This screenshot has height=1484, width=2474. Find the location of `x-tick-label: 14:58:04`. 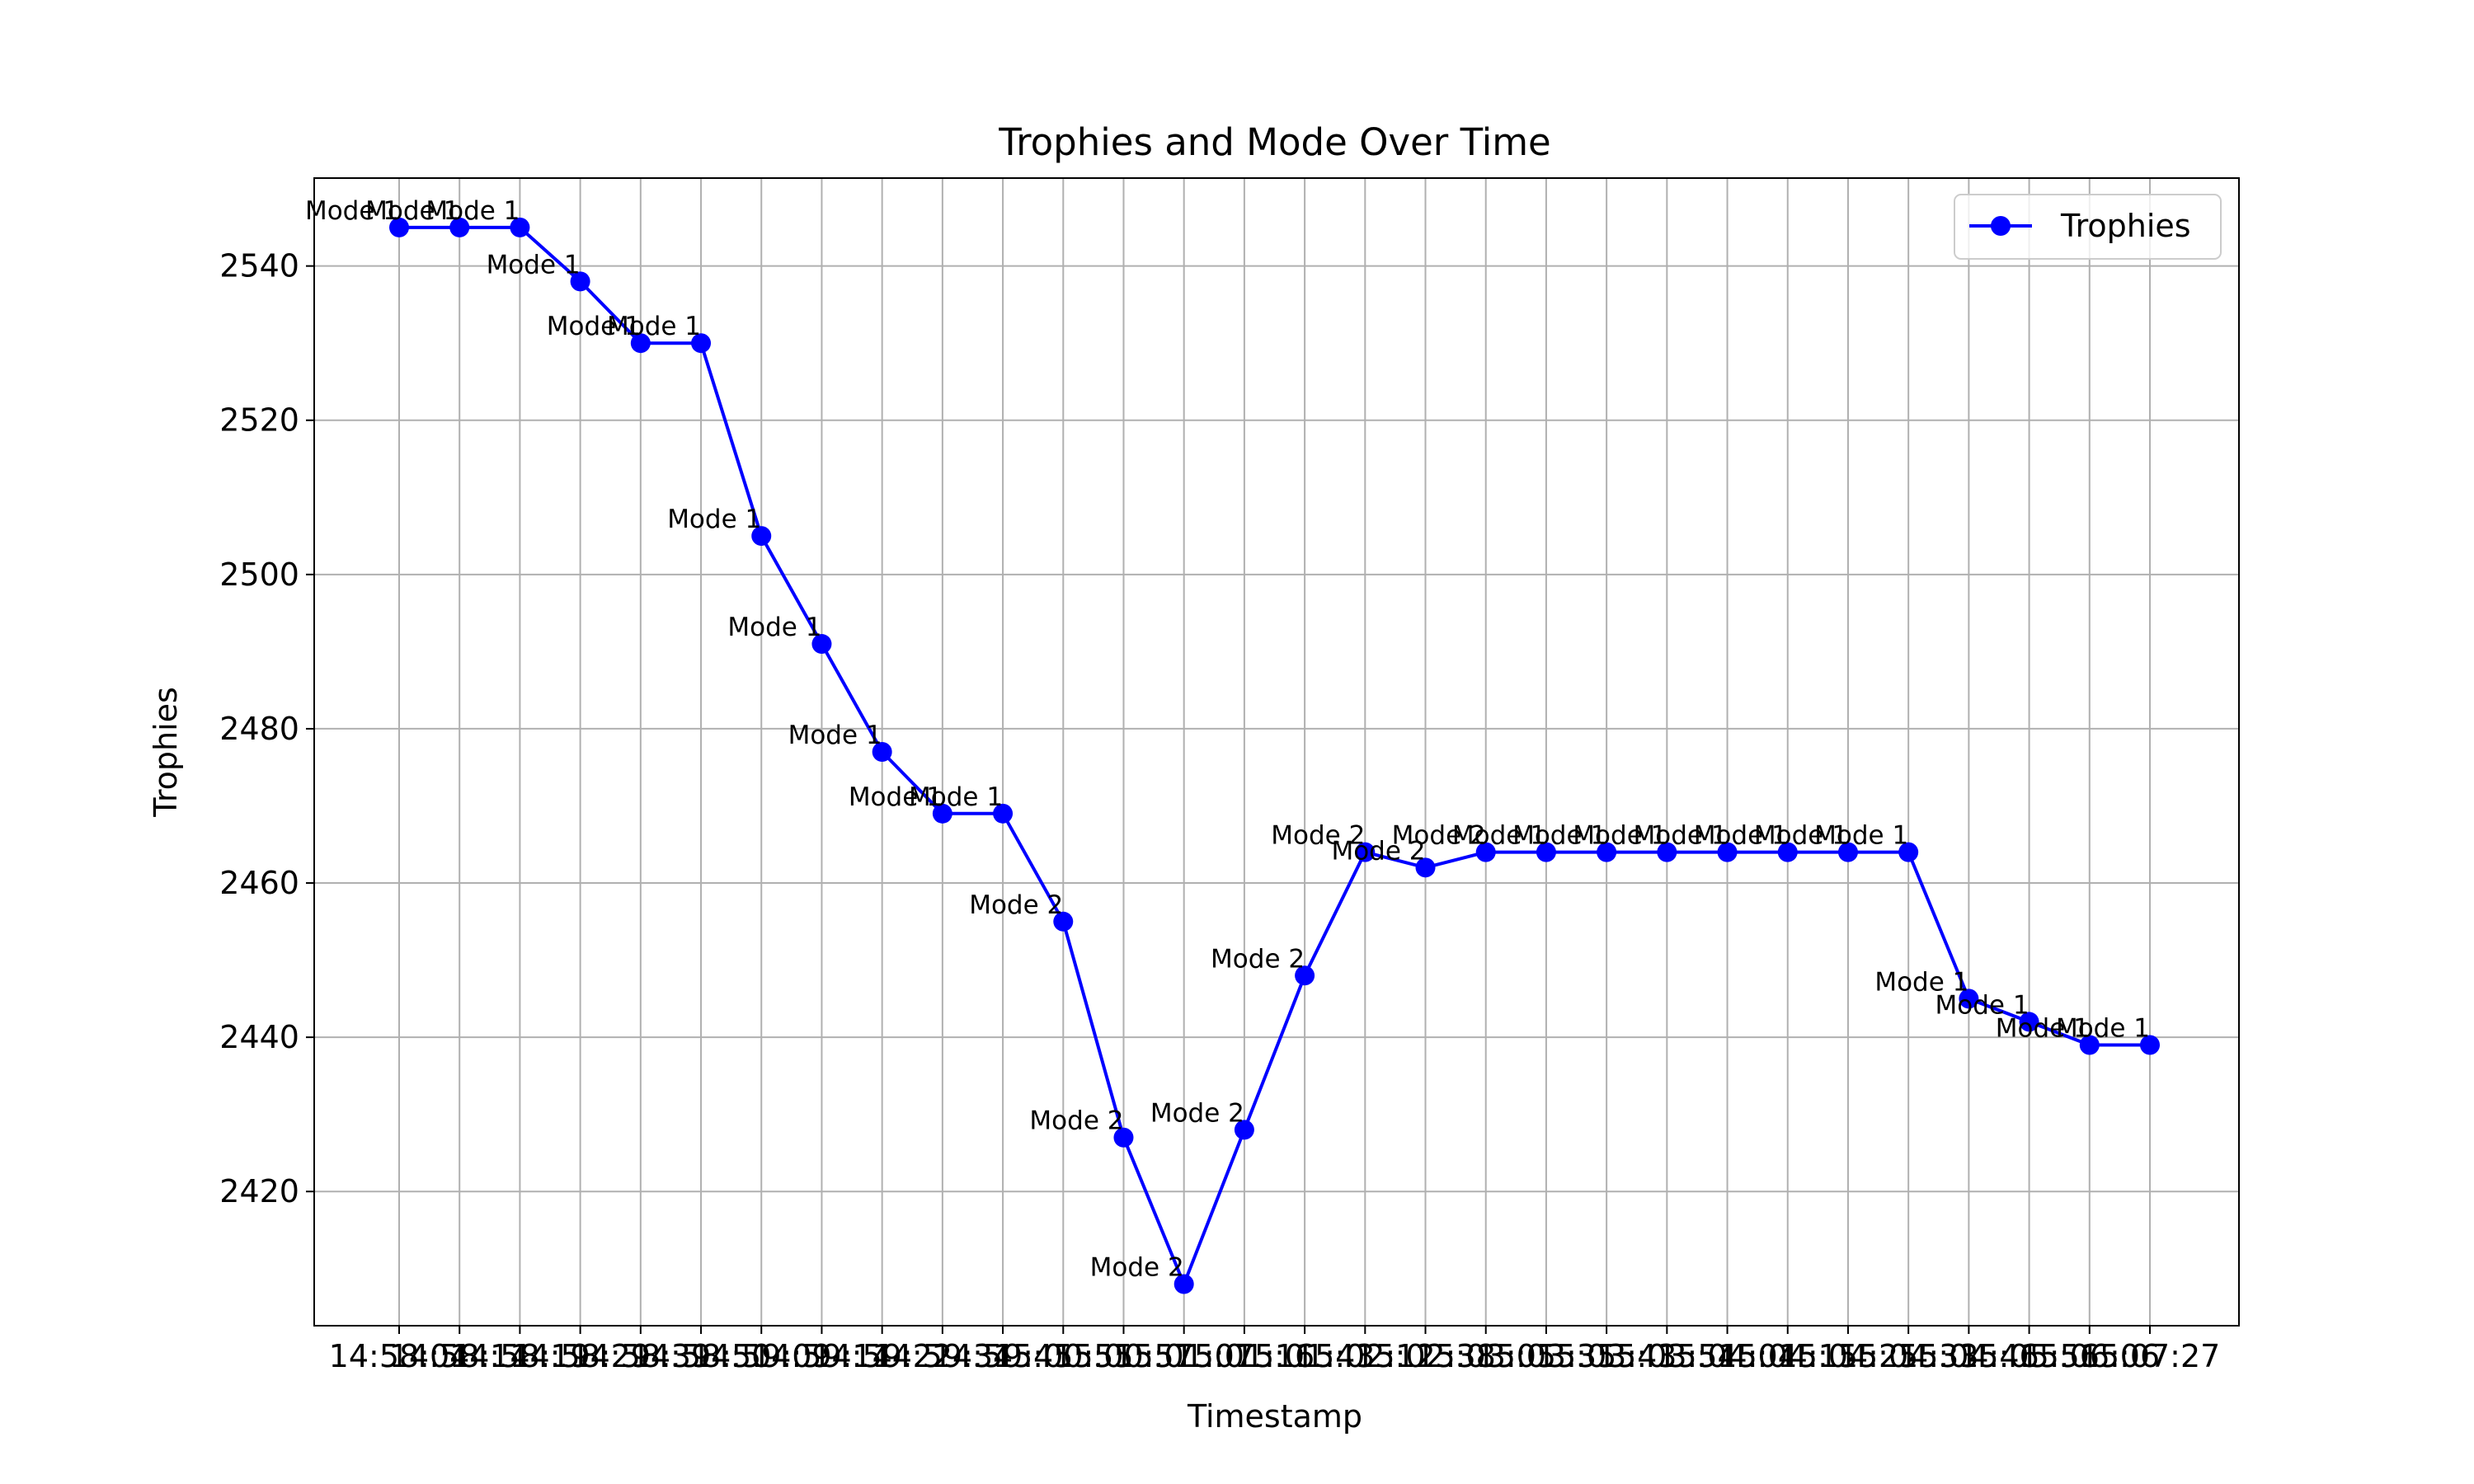

x-tick-label: 14:58:04 is located at coordinates (399, 1356).